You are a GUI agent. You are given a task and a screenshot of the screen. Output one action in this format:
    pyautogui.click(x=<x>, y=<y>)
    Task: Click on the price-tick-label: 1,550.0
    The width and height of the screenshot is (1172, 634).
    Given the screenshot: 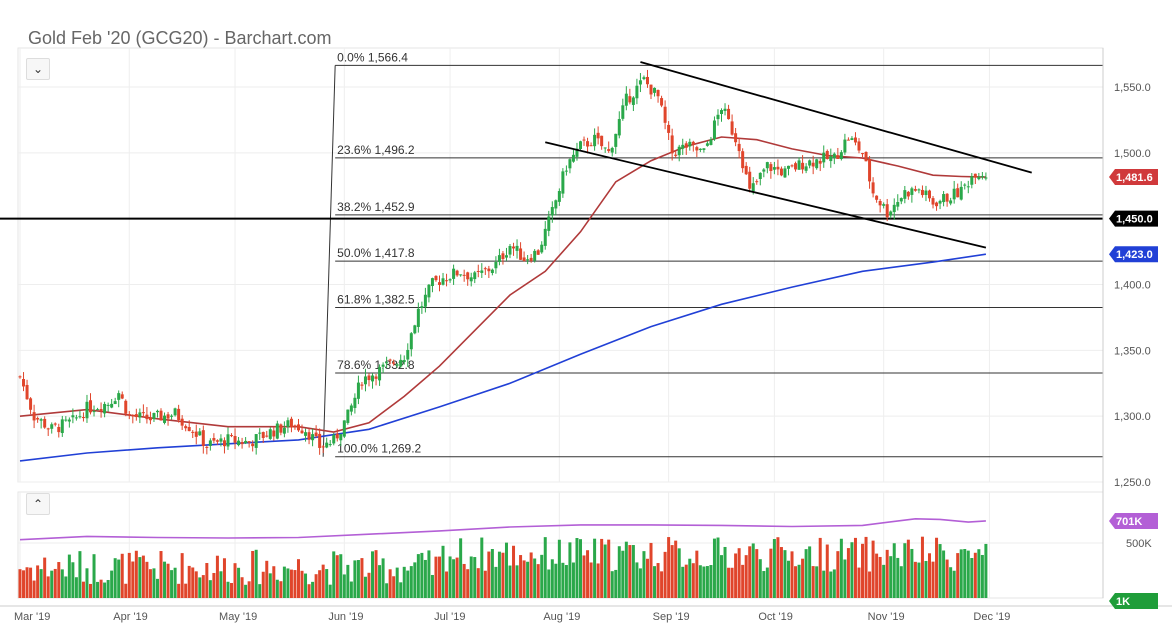 What is the action you would take?
    pyautogui.click(x=1132, y=88)
    